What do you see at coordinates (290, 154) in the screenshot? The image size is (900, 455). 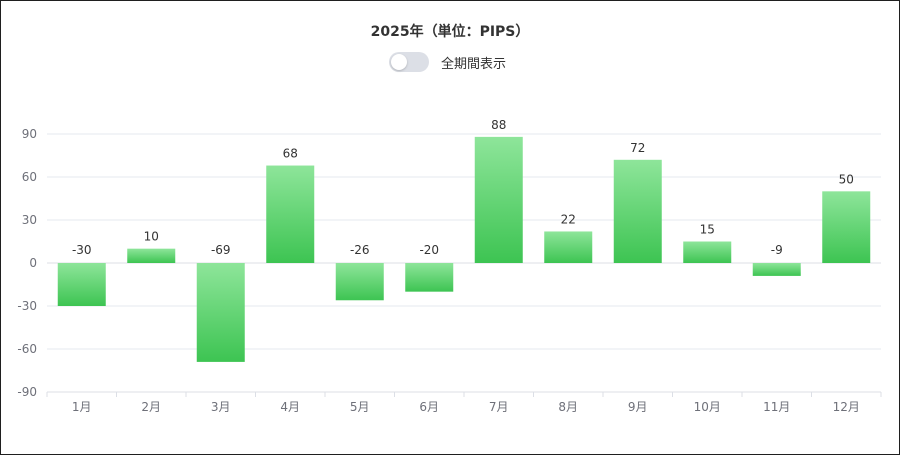 I see `data-label: 68` at bounding box center [290, 154].